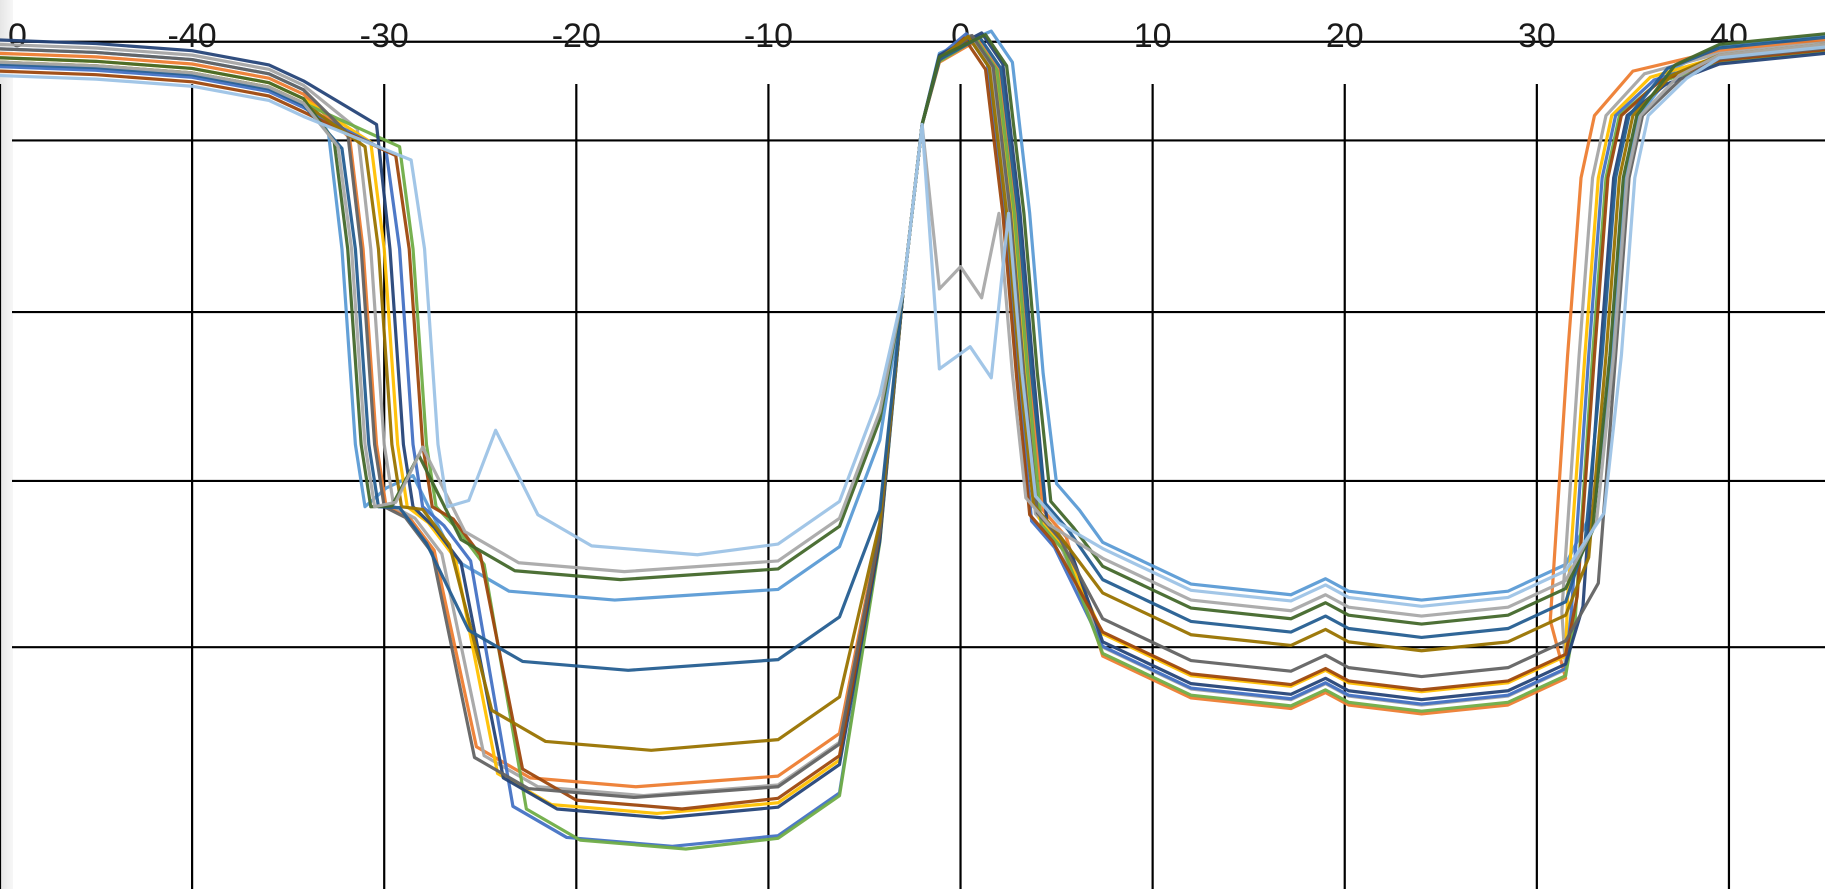  Describe the element at coordinates (1153, 36) in the screenshot. I see `x-tick-label-6: 10` at that location.